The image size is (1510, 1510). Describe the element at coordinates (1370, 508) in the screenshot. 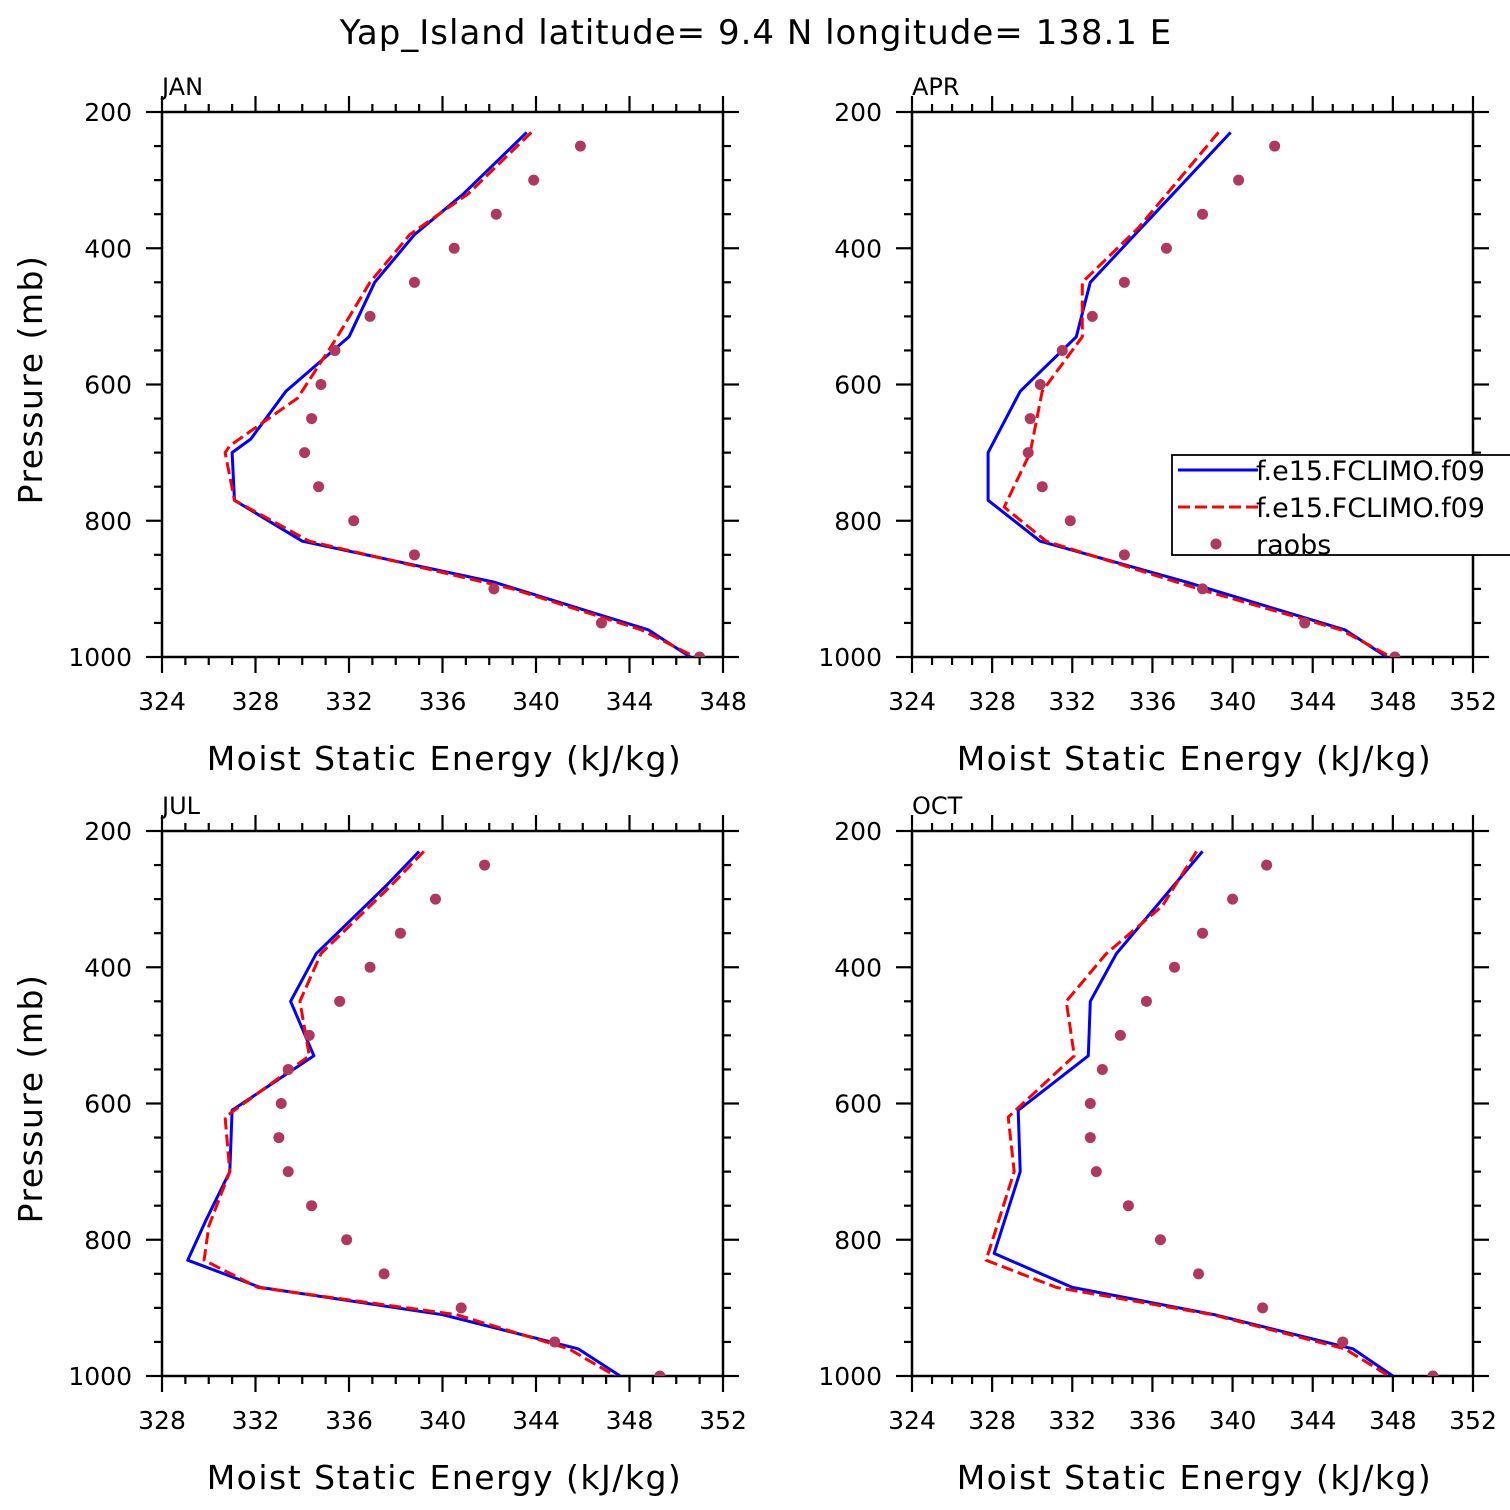

I see `legend-label: f.e15.FCLIMO.f09` at that location.